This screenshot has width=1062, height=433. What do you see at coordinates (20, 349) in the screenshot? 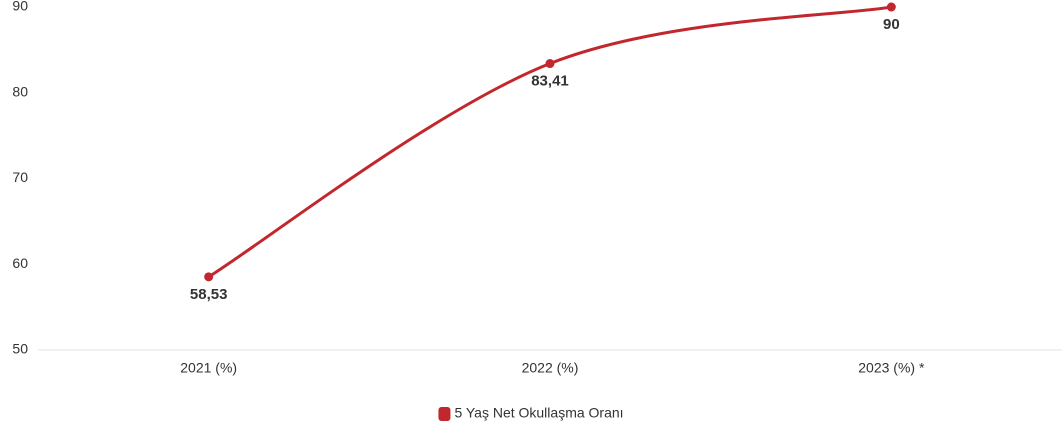
I see `y-tick-label: 50` at bounding box center [20, 349].